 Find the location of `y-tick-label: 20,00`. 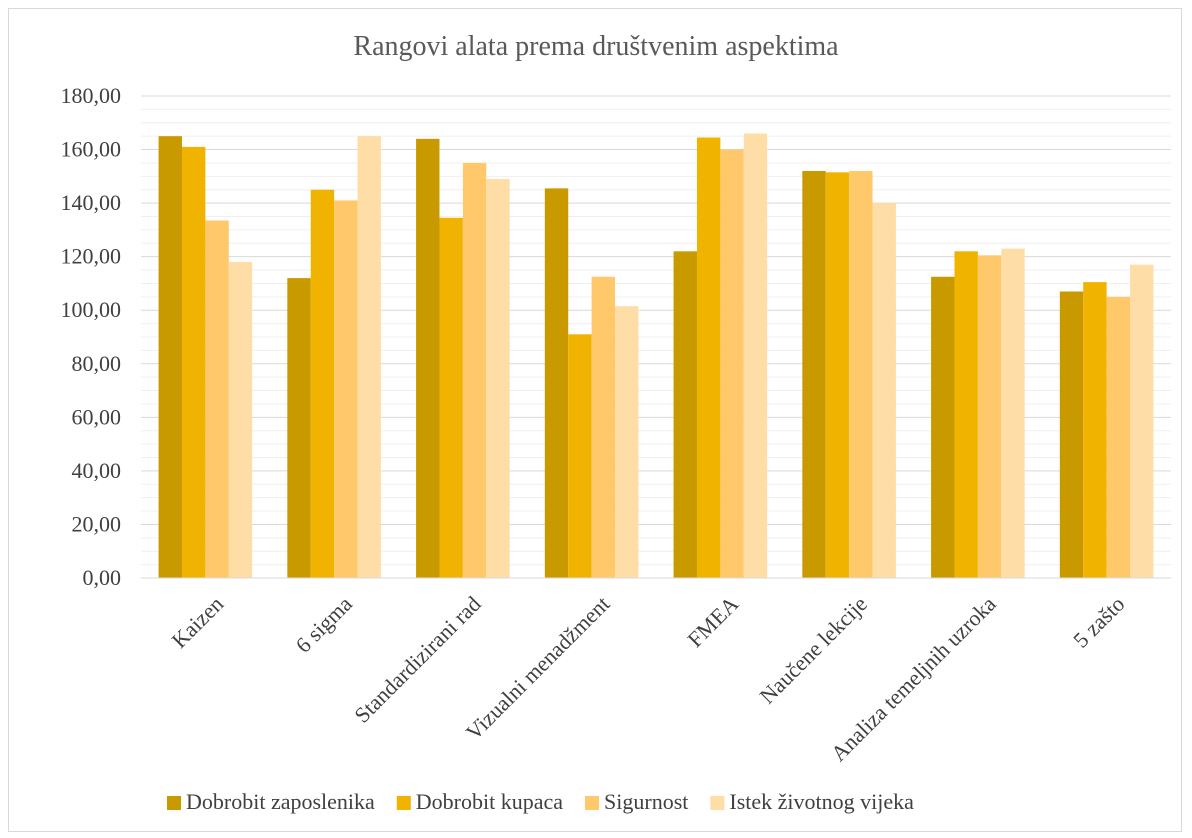

y-tick-label: 20,00 is located at coordinates (97, 523).